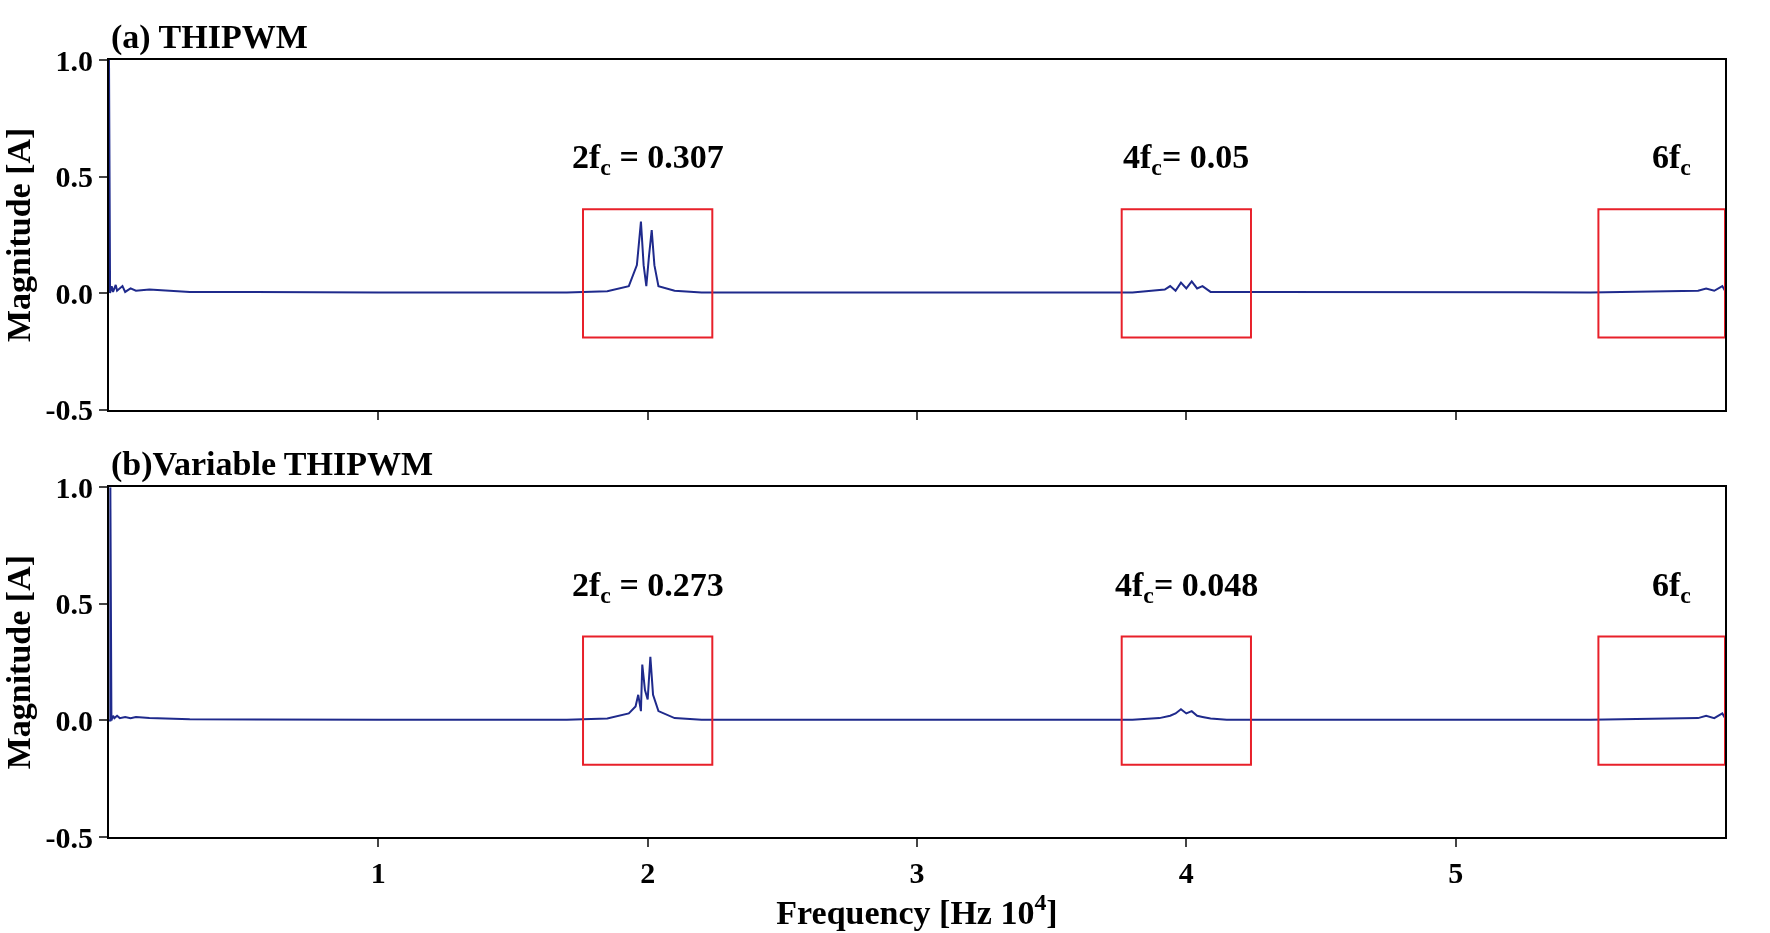  What do you see at coordinates (1186, 872) in the screenshot?
I see `x-tick-label: 4` at bounding box center [1186, 872].